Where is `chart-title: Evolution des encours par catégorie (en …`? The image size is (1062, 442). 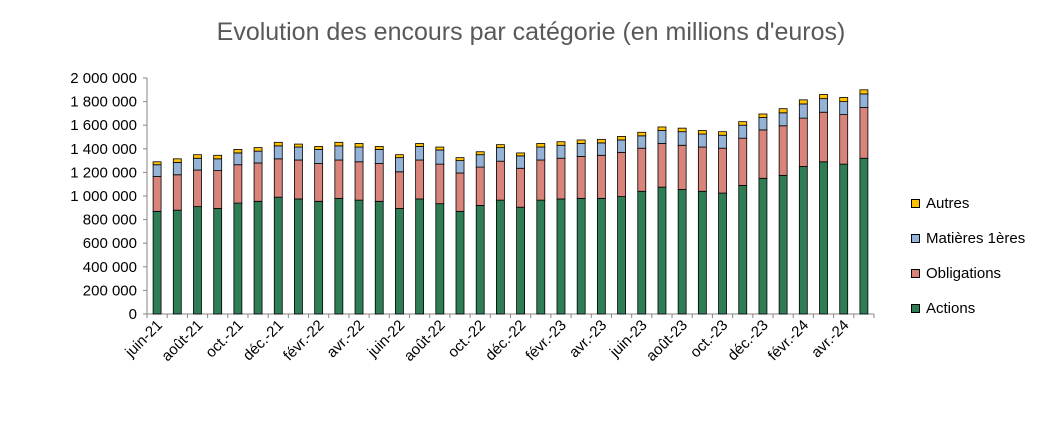 chart-title: Evolution des encours par catégorie (en … is located at coordinates (531, 32).